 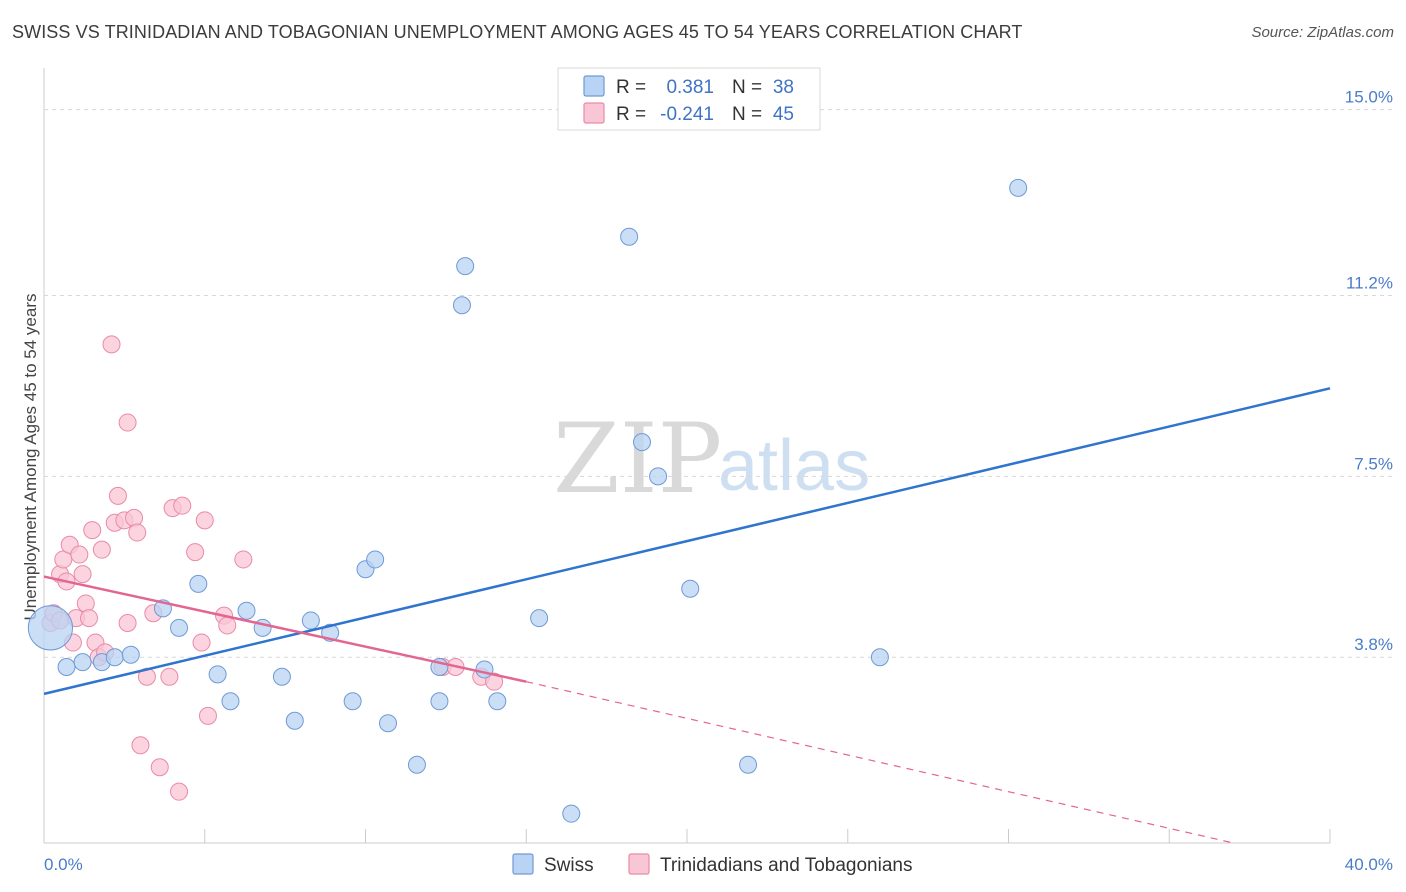 What do you see at coordinates (285, 629) in the screenshot?
I see `trini-trend-line` at bounding box center [285, 629].